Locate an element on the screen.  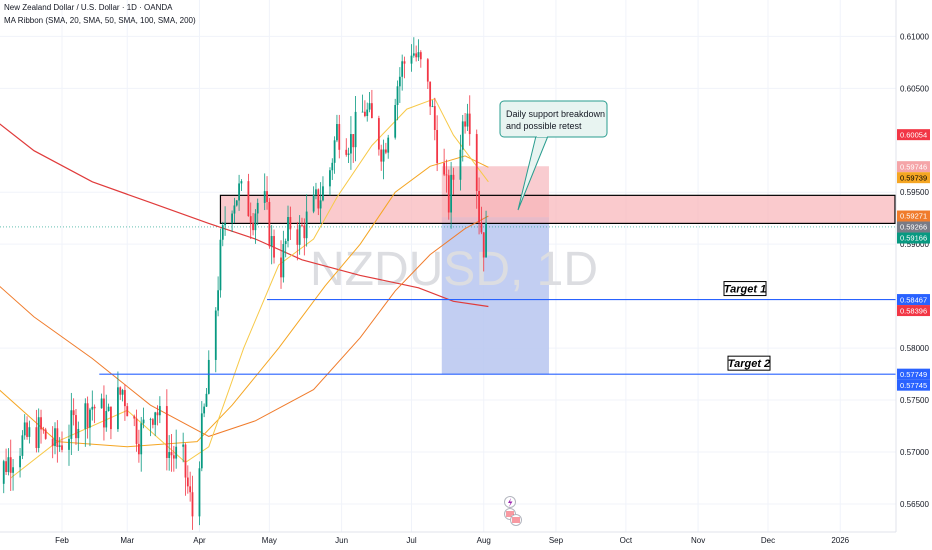
event-markers is located at coordinates (513, 511).